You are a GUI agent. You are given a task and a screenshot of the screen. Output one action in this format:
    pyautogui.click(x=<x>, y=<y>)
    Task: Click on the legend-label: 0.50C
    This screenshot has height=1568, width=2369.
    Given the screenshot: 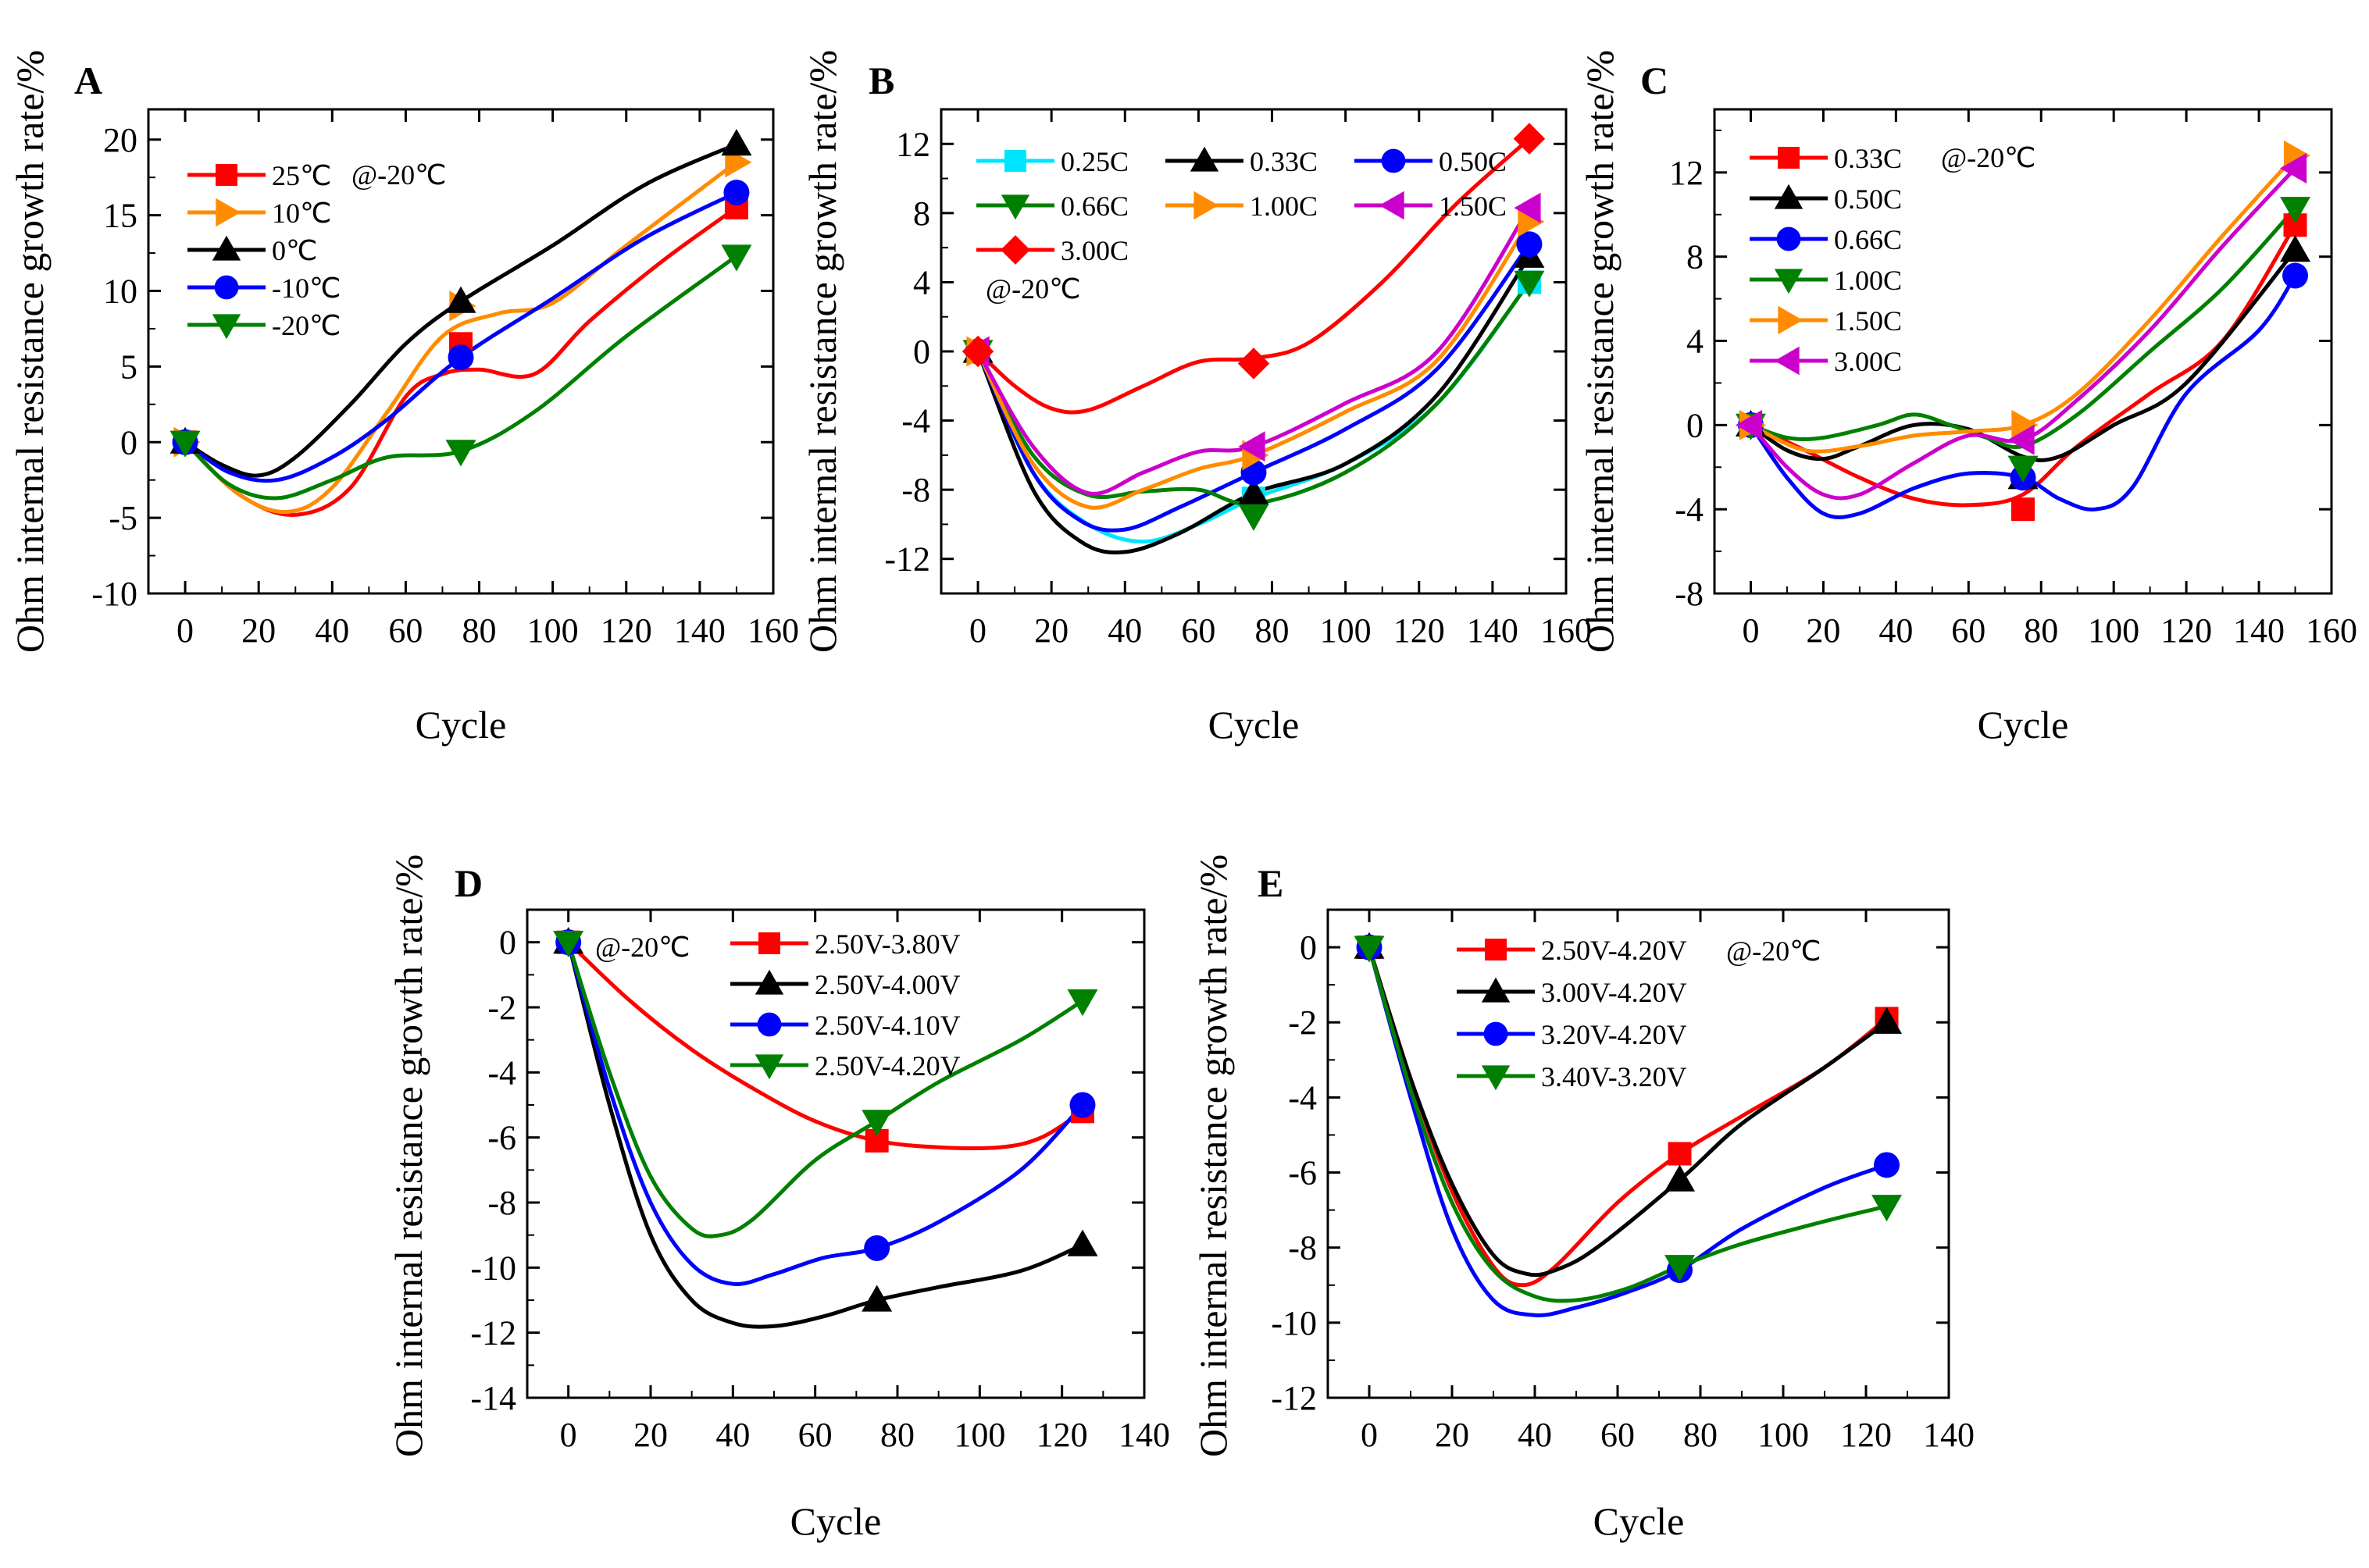 What is the action you would take?
    pyautogui.click(x=1473, y=161)
    